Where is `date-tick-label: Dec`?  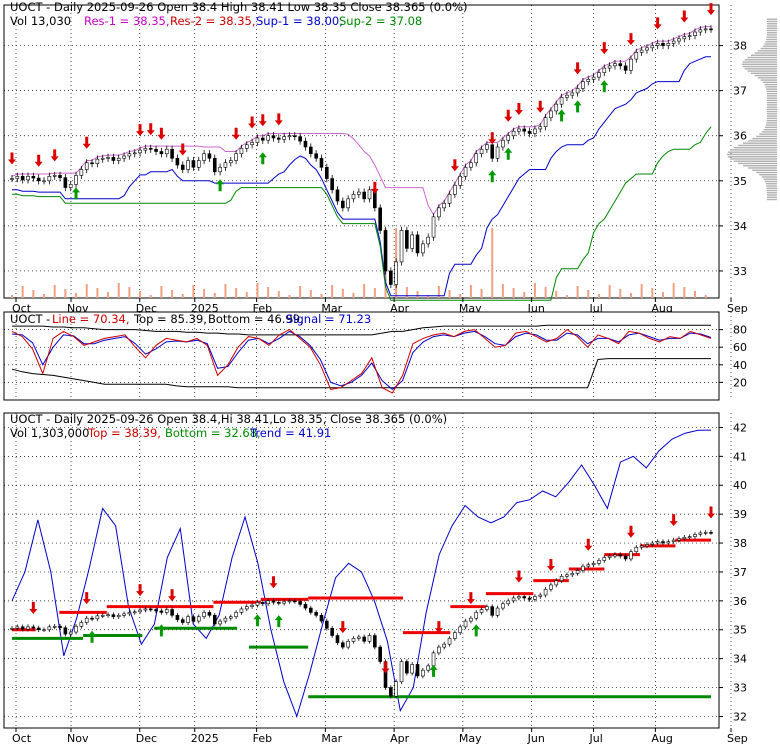 date-tick-label: Dec is located at coordinates (146, 738).